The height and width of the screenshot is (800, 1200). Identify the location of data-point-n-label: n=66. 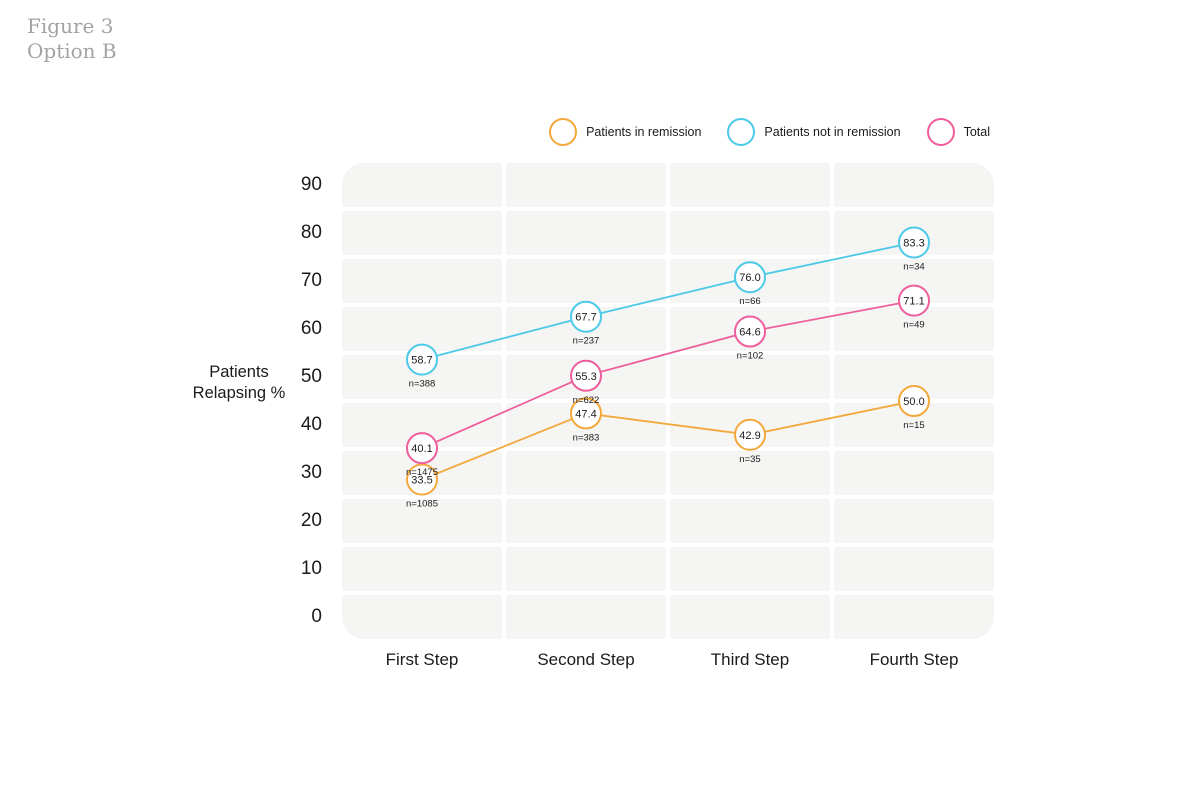
(749, 301).